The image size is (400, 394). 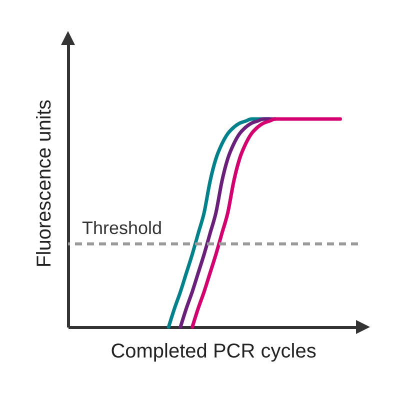 I want to click on y-axis-title: Fluorescence units, so click(x=45, y=184).